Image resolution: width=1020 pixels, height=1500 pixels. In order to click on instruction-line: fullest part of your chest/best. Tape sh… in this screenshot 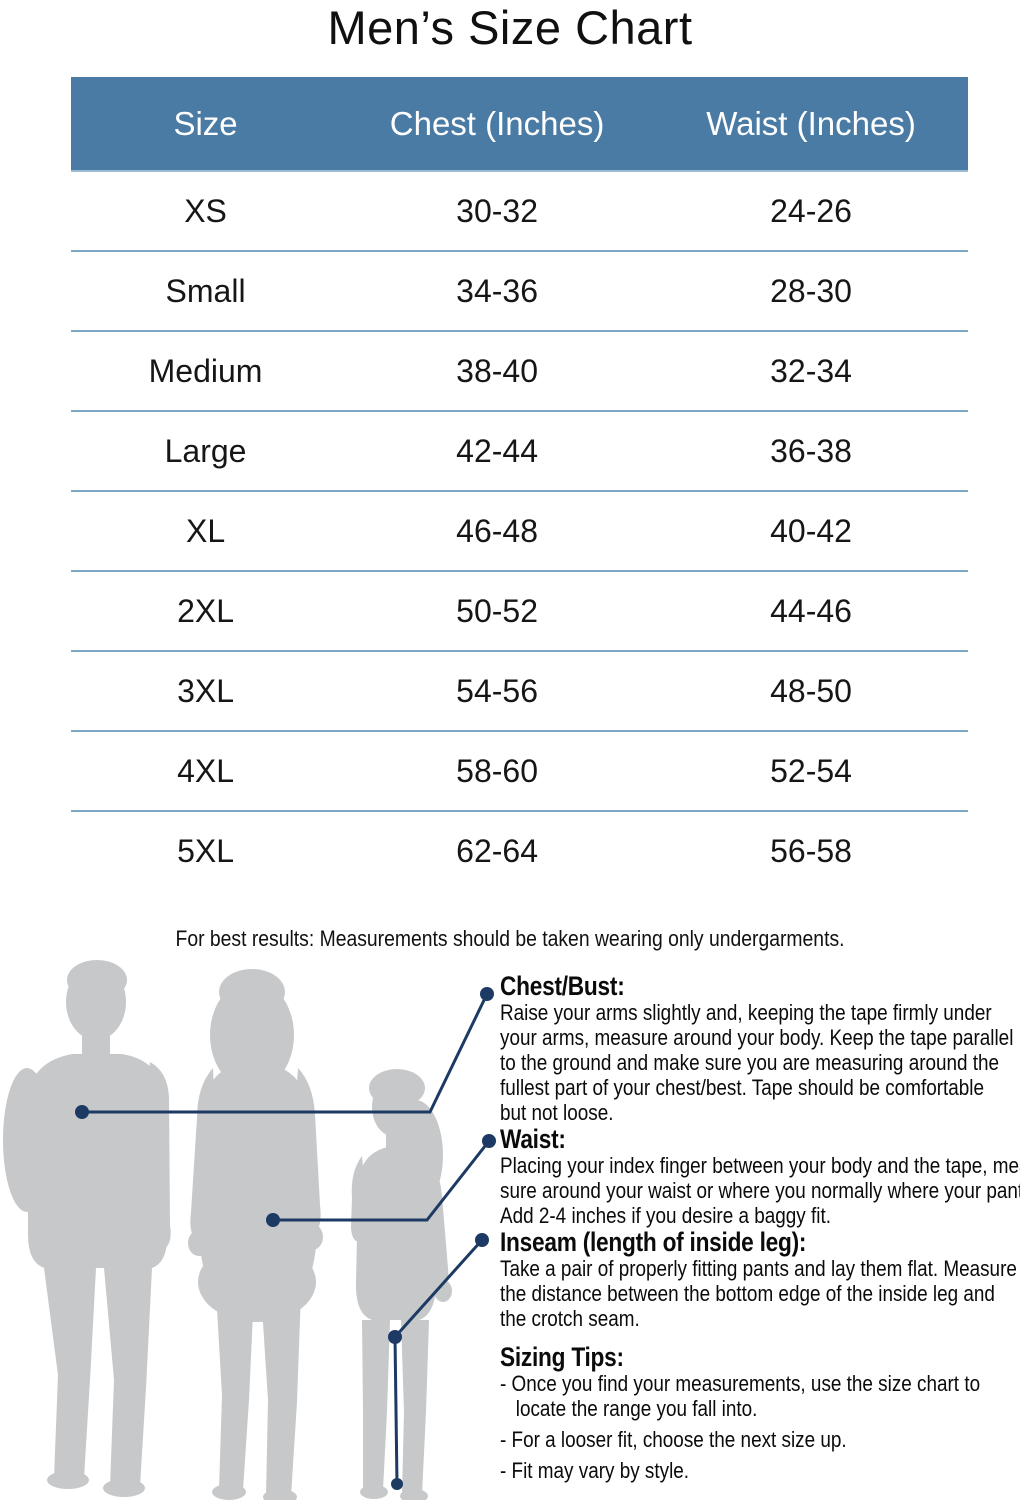, I will do `click(742, 1087)`.